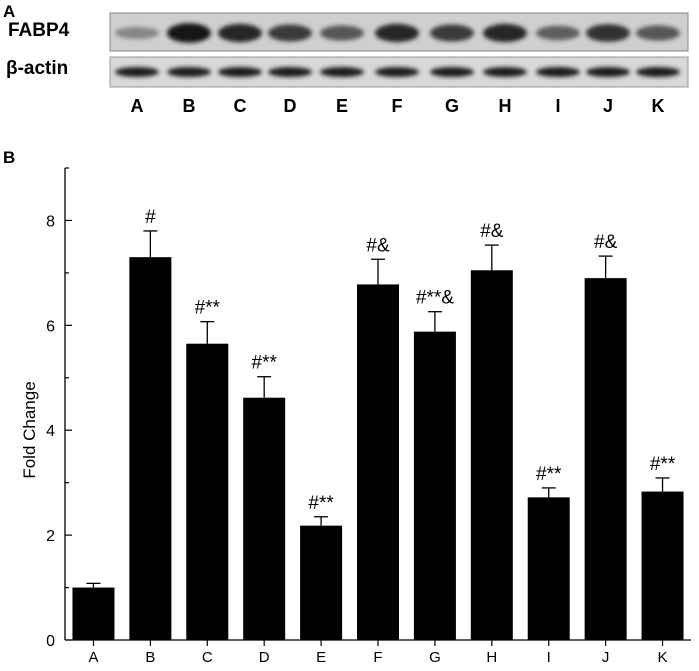 This screenshot has height=671, width=699. What do you see at coordinates (150, 657) in the screenshot?
I see `x-tick-label: B` at bounding box center [150, 657].